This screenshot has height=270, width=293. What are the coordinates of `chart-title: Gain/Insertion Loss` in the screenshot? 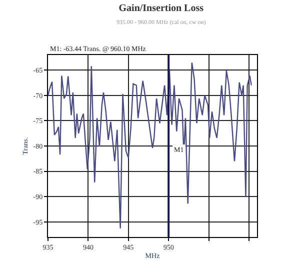 It's located at (161, 8).